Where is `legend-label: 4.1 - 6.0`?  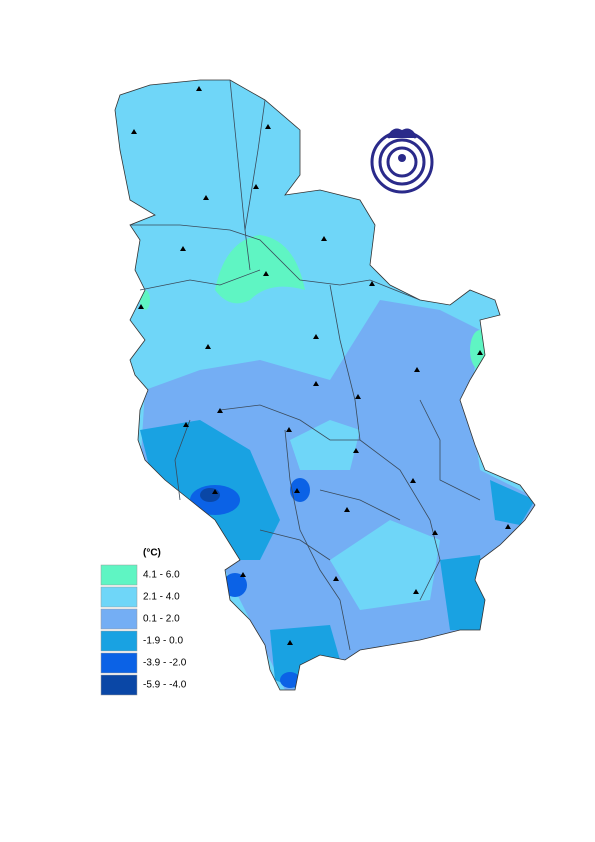 legend-label: 4.1 - 6.0 is located at coordinates (161, 575).